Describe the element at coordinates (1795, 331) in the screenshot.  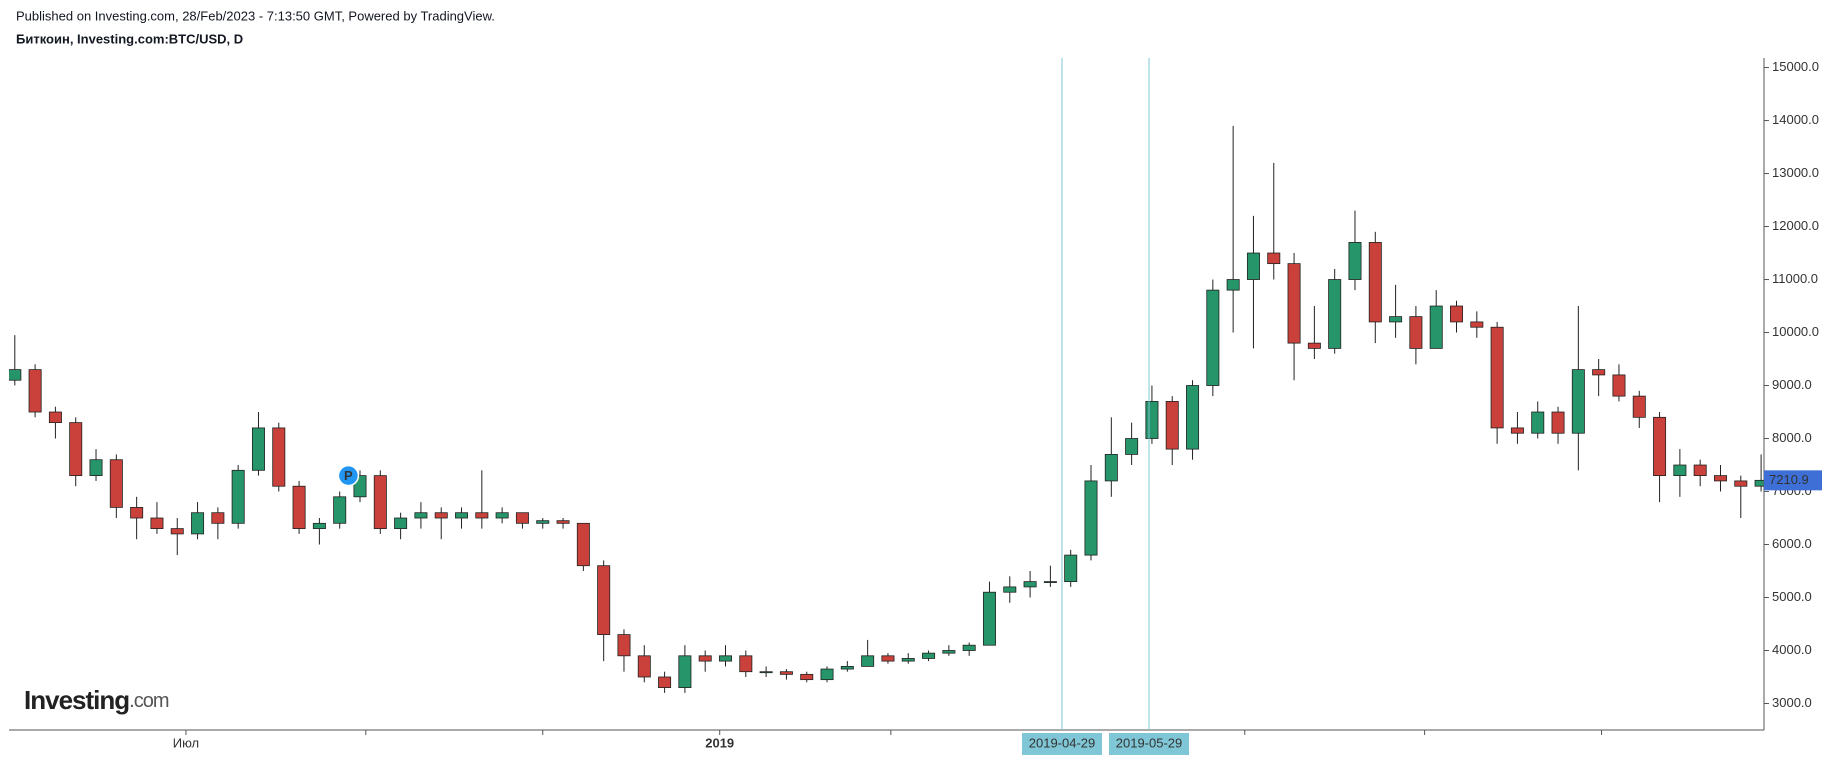
I see `y-tick-label: 10000.0` at that location.